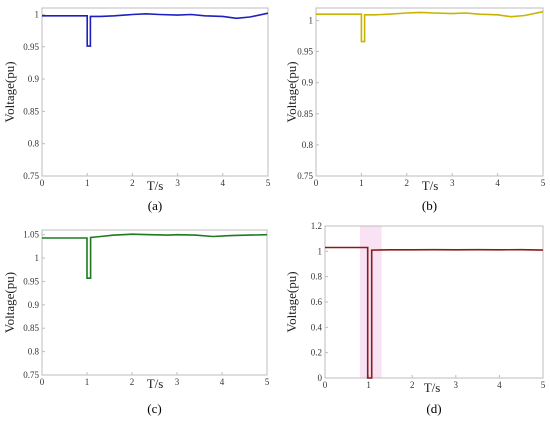 The height and width of the screenshot is (427, 550). I want to click on y-tick-label: 0.4, so click(317, 327).